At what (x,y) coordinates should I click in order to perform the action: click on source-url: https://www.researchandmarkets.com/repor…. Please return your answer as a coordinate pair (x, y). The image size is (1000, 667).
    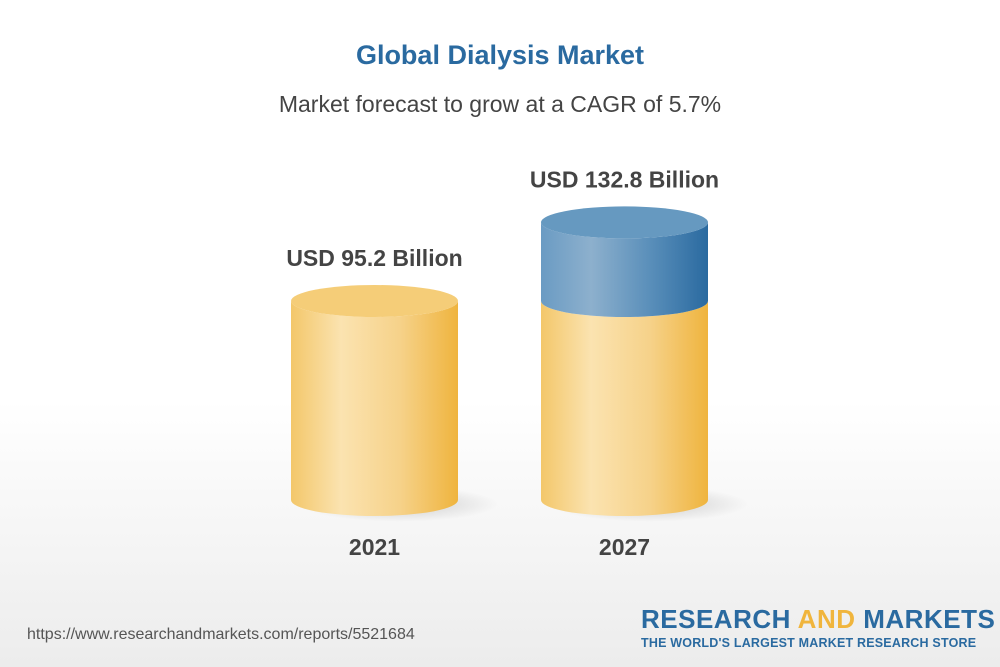
    Looking at the image, I should click on (221, 634).